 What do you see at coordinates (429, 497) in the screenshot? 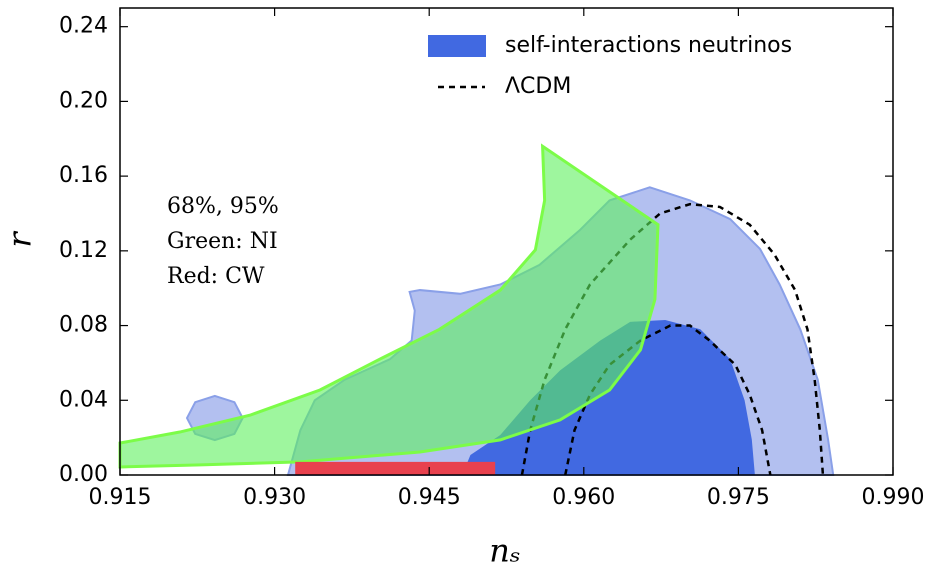
I see `x-tick-label: 0.945` at bounding box center [429, 497].